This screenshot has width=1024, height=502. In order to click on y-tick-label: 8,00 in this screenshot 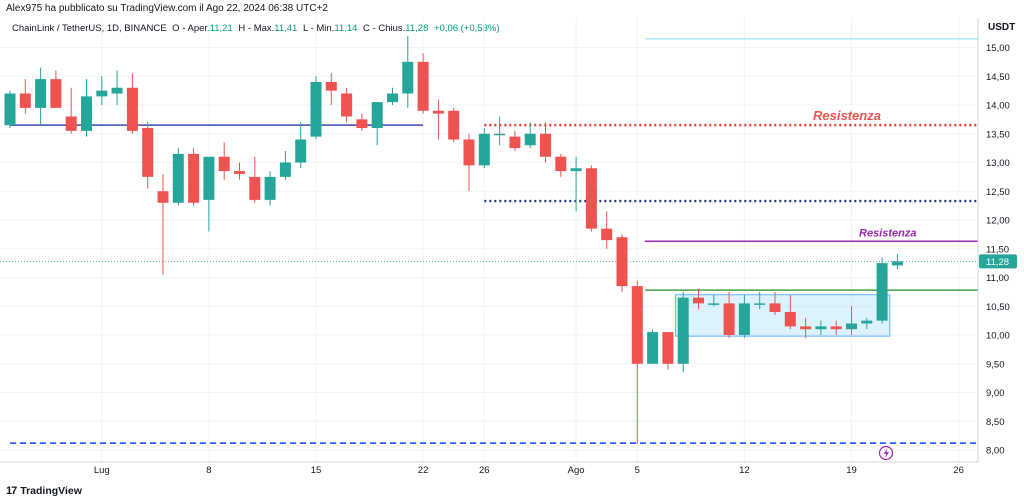, I will do `click(995, 451)`.